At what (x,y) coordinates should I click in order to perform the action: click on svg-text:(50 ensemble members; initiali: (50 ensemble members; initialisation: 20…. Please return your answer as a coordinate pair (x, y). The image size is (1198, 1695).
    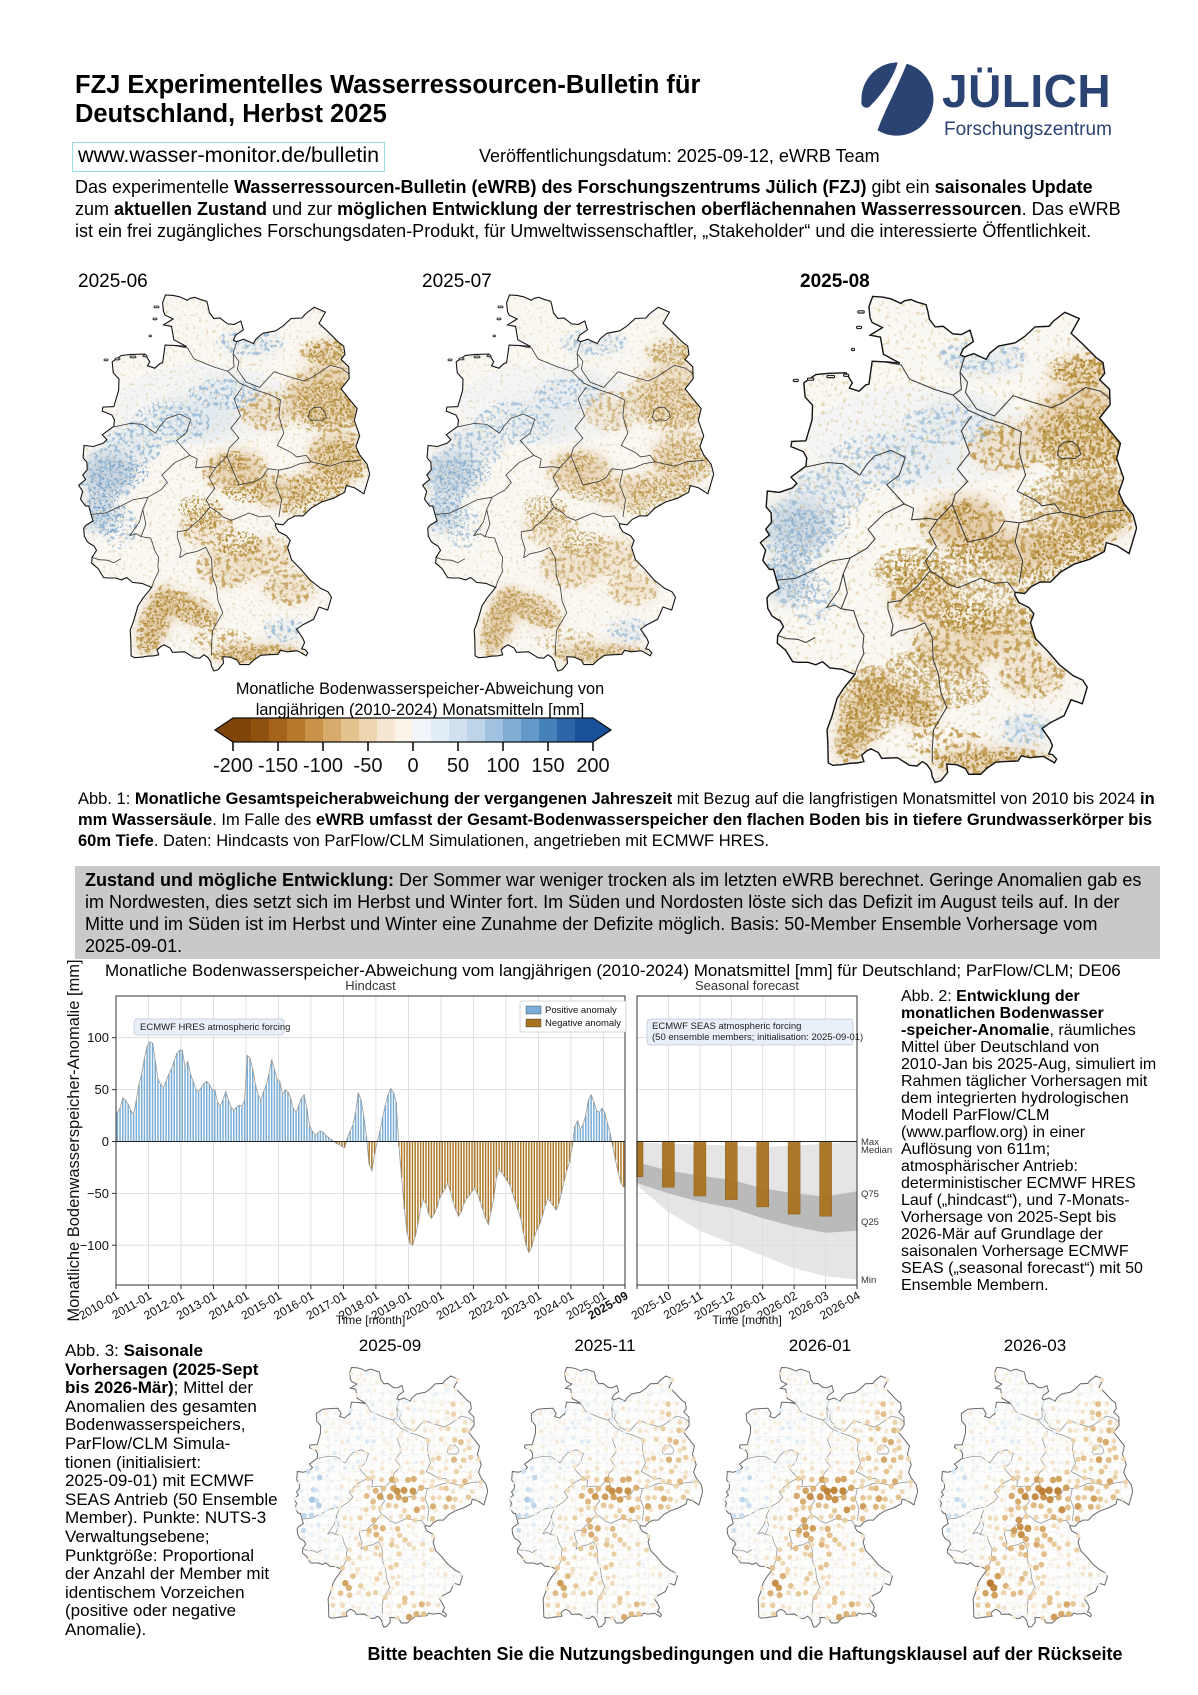
    Looking at the image, I should click on (757, 1037).